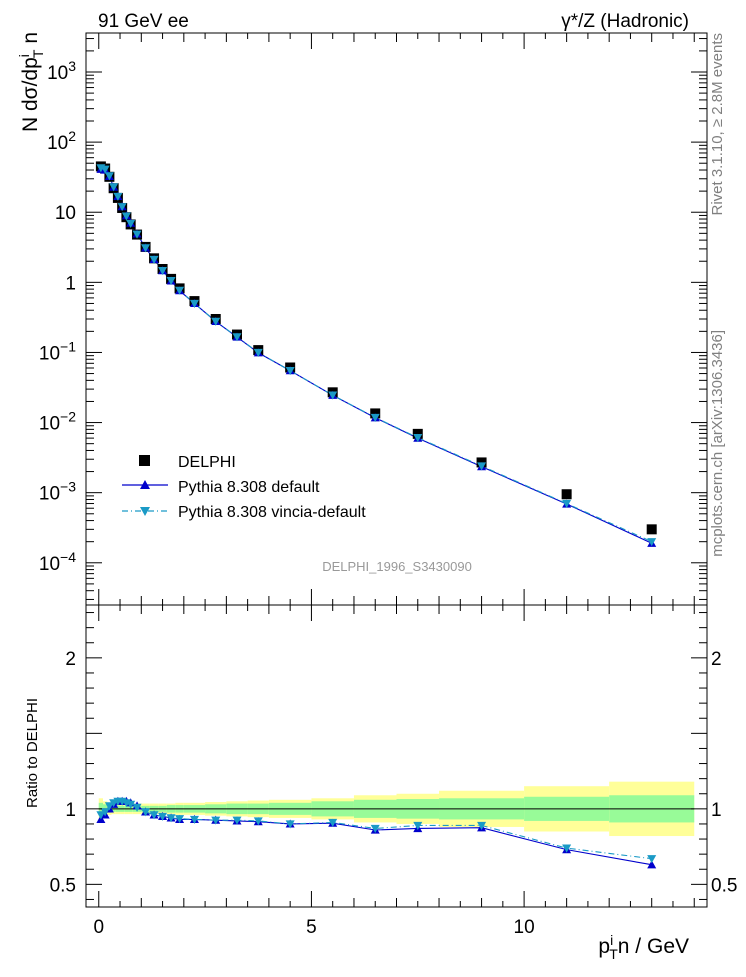  I want to click on ratio-y-tick-label-right: 0.5, so click(724, 885).